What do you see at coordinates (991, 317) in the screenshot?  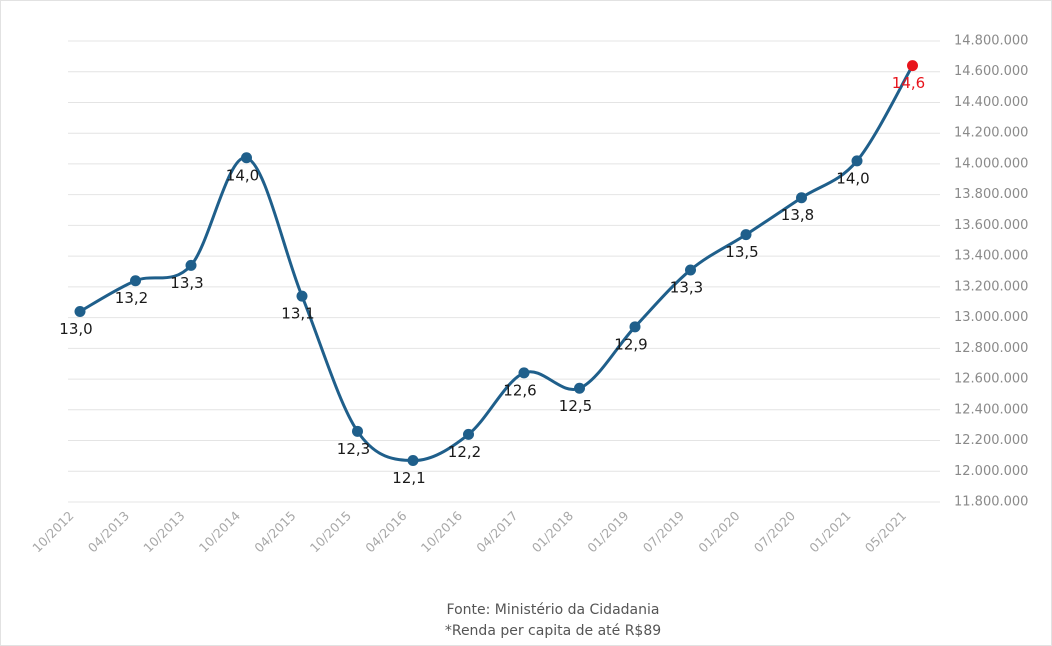 I see `y-tick-label: 13.000.000` at bounding box center [991, 317].